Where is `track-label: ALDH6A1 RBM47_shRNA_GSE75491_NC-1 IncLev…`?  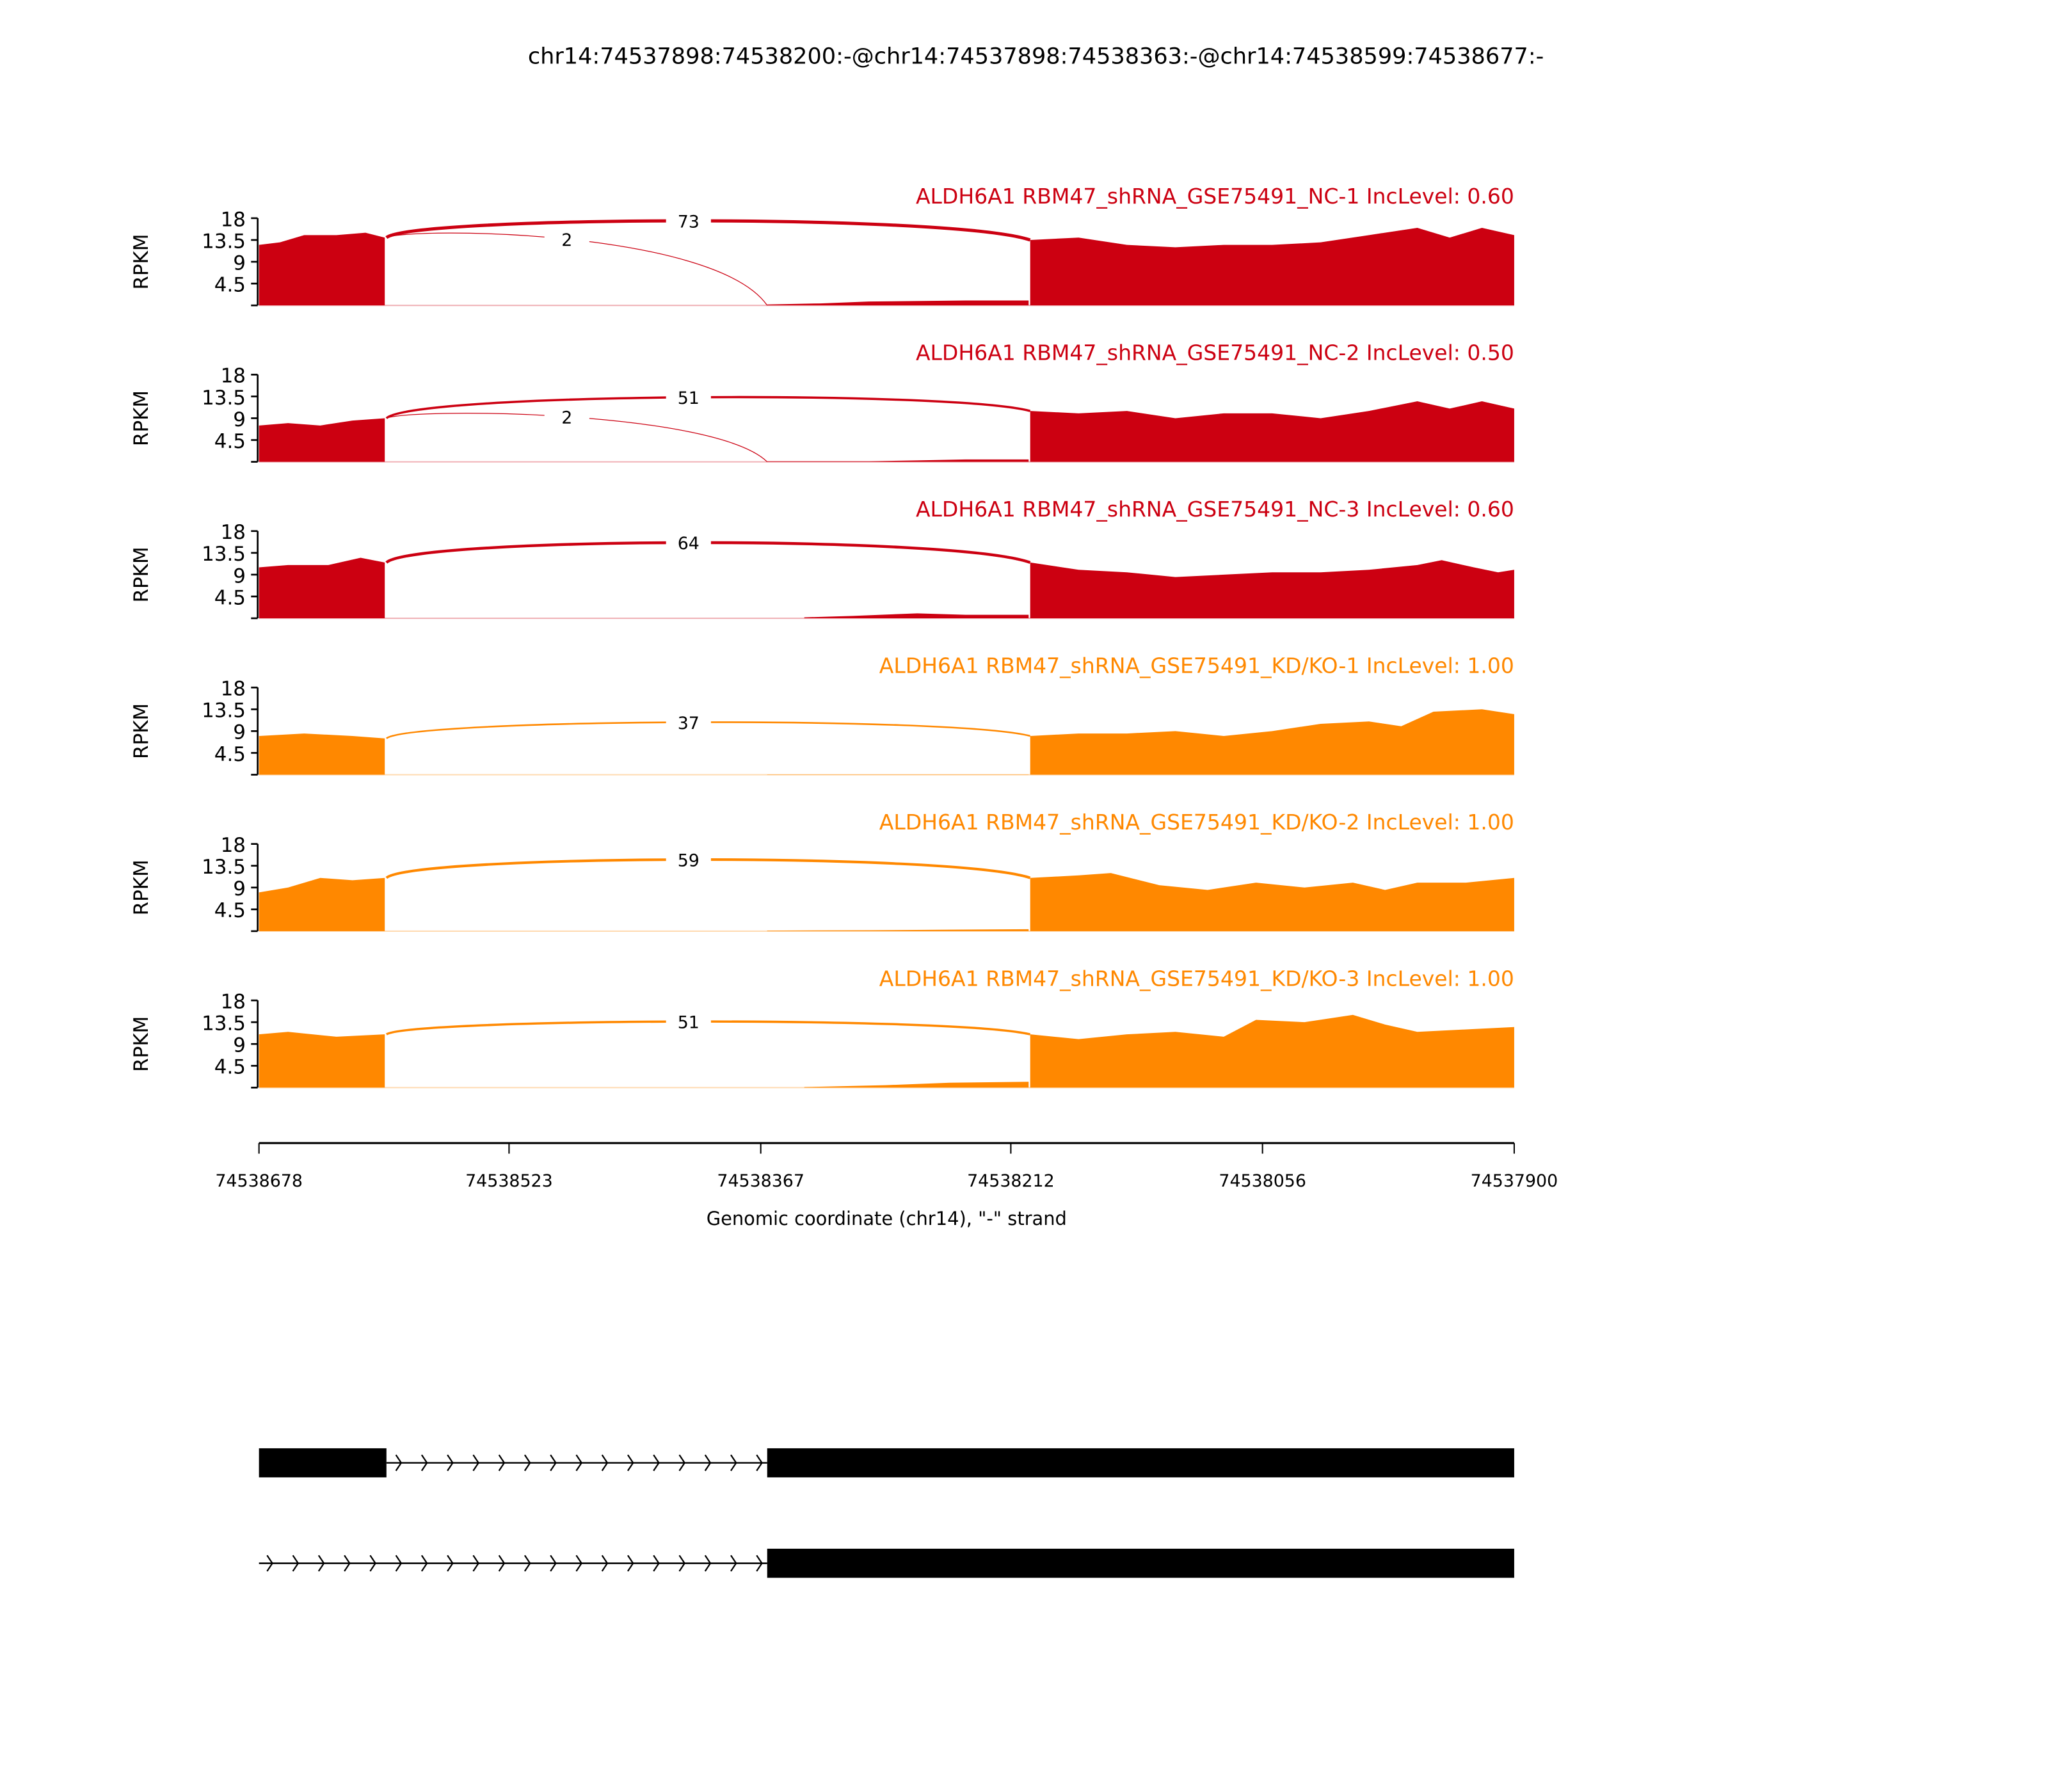
track-label: ALDH6A1 RBM47_shRNA_GSE75491_NC-1 IncLev… is located at coordinates (1215, 196).